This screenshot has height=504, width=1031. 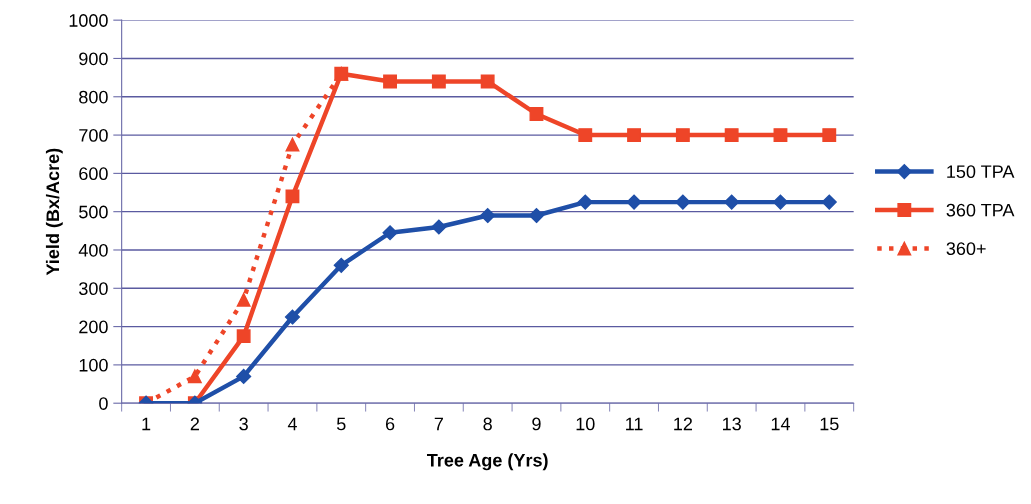 I want to click on y-tick-label: 0, so click(x=103, y=403).